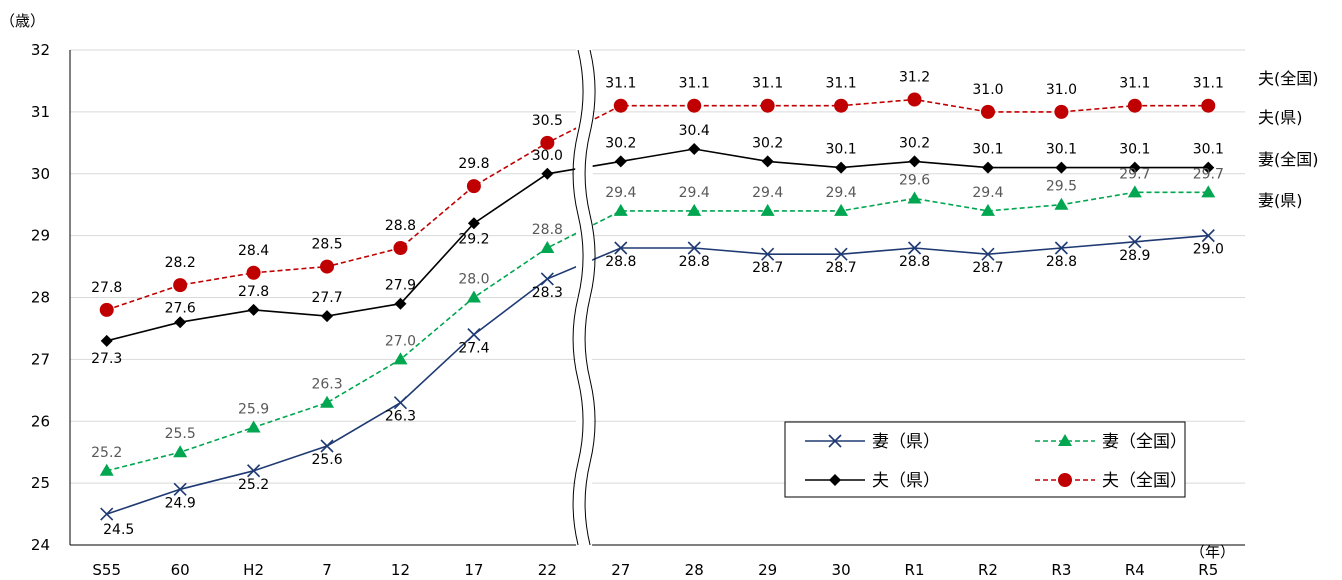 The image size is (1342, 580). Describe the element at coordinates (473, 349) in the screenshot. I see `data-label: 27.4` at that location.